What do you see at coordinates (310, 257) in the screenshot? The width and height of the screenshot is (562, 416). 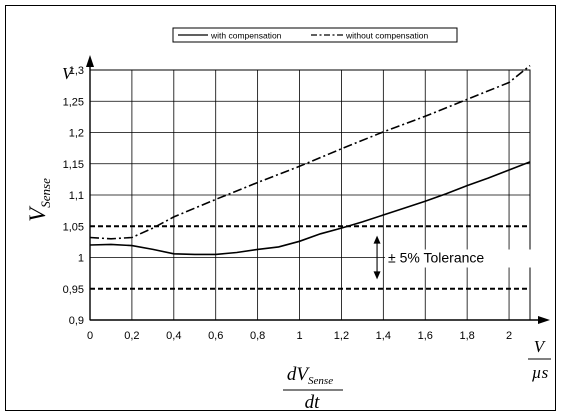 I see `tolerance-lines` at bounding box center [310, 257].